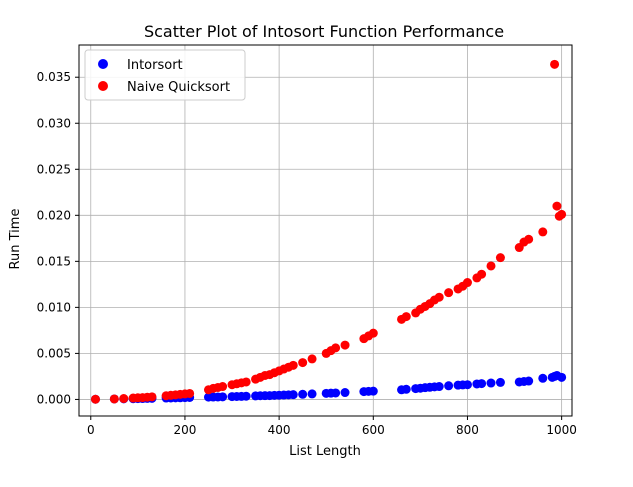 Image resolution: width=633 pixels, height=487 pixels. I want to click on x-tick-label: 600, so click(373, 430).